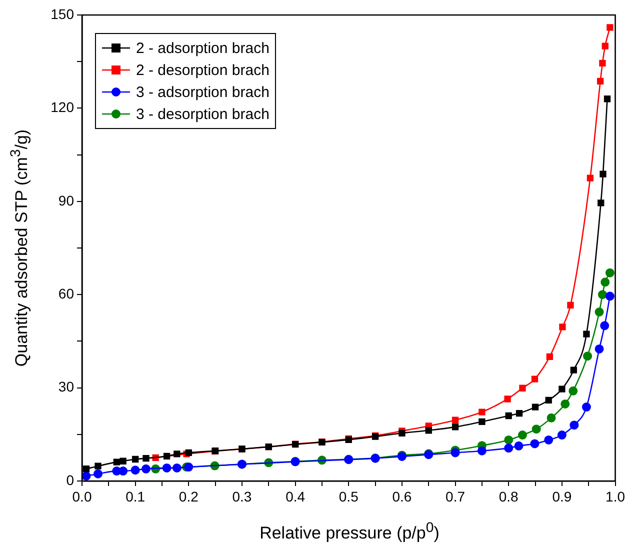  What do you see at coordinates (203, 70) in the screenshot?
I see `legend-label: 2 - desorption brach` at bounding box center [203, 70].